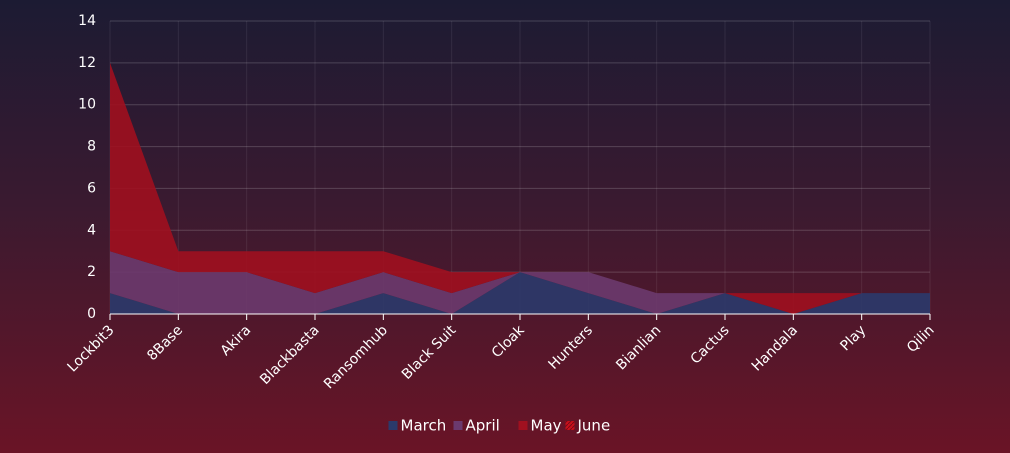 This screenshot has width=1010, height=453. Describe the element at coordinates (429, 352) in the screenshot. I see `x-tick-label: Black Suit` at that location.